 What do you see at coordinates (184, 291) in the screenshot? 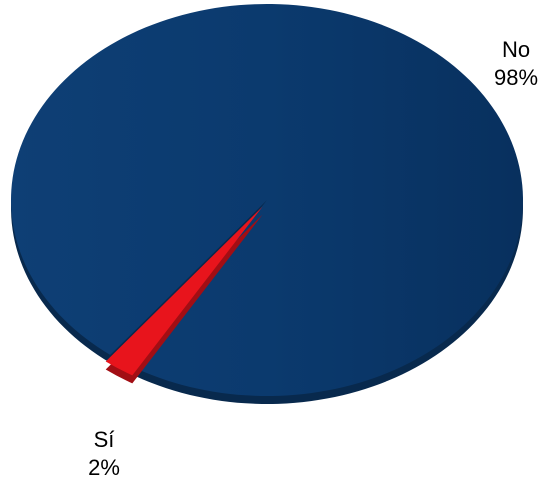
I see `pie-slice-top` at bounding box center [184, 291].